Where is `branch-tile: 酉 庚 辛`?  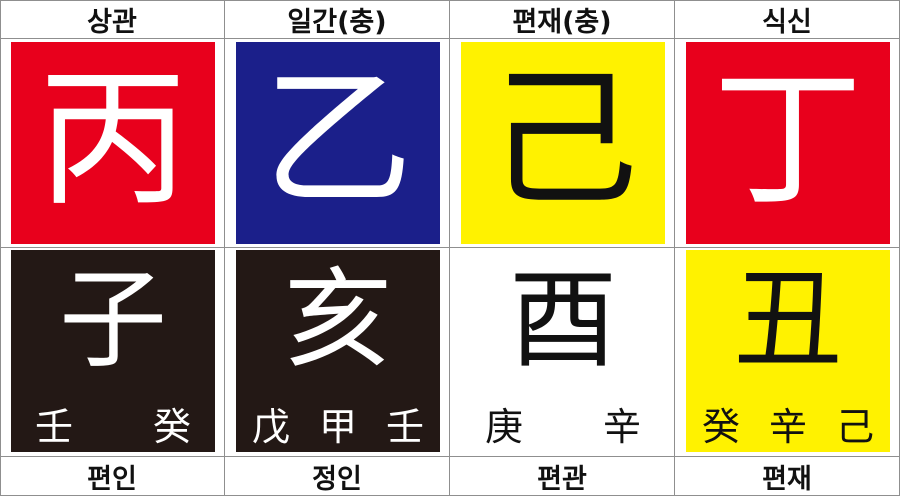
branch-tile: 酉 庚 辛 is located at coordinates (563, 351).